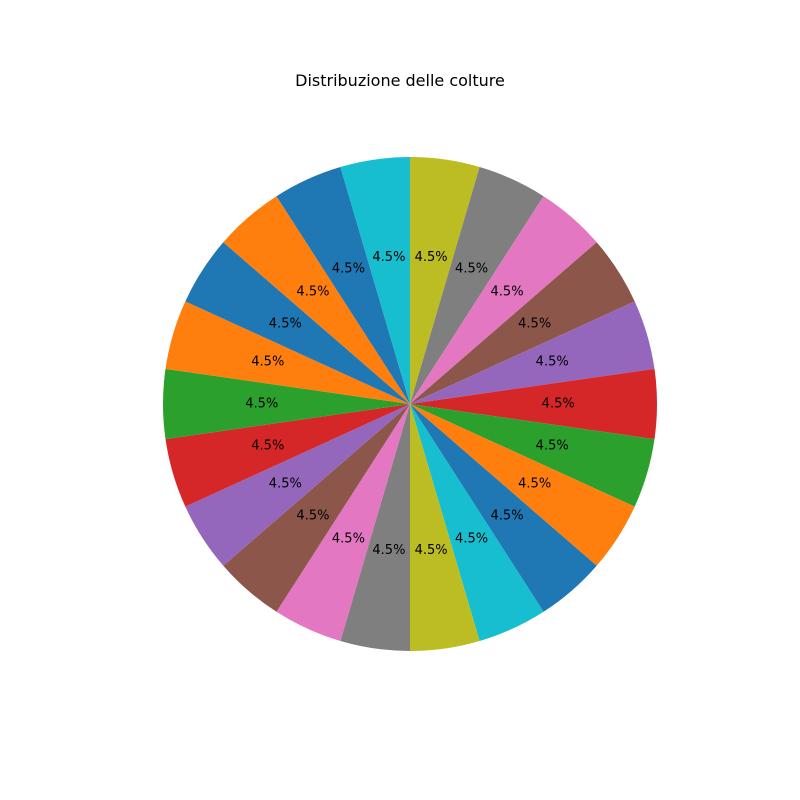  I want to click on slice-label-16: 4.5%, so click(267, 445).